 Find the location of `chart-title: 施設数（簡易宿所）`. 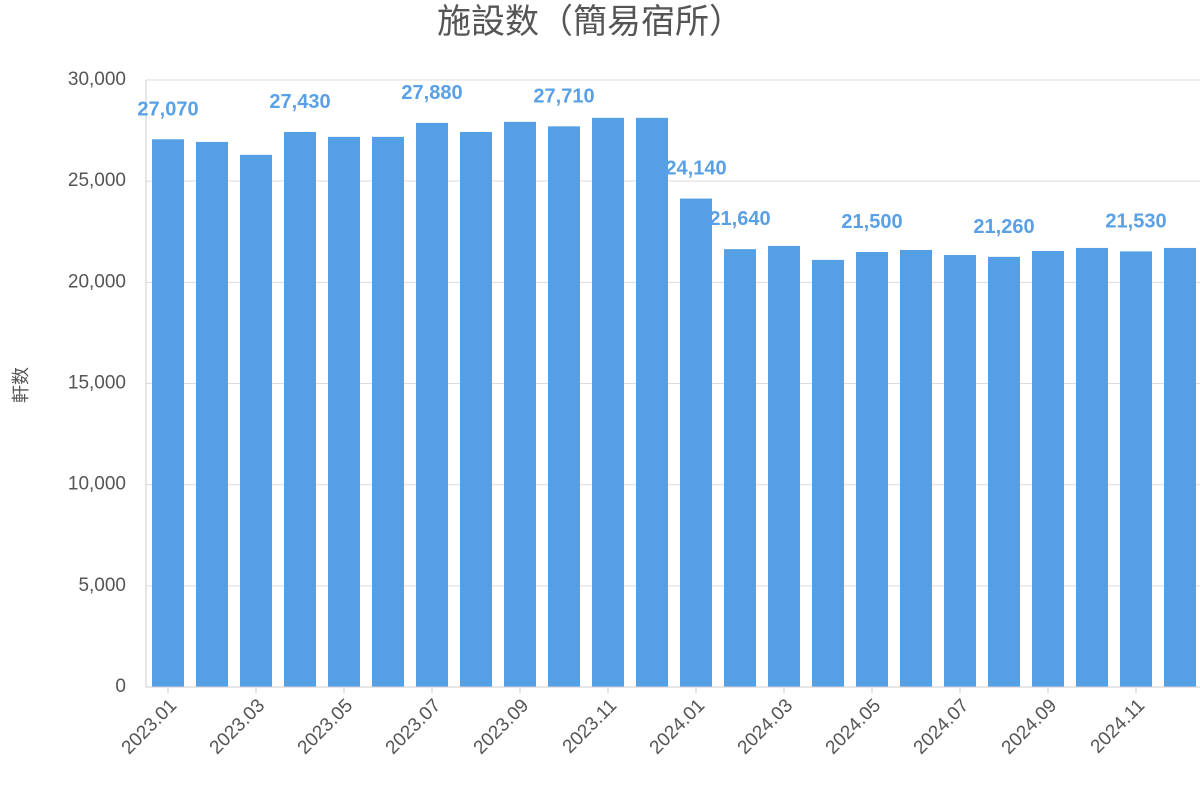

chart-title: 施設数（簡易宿所） is located at coordinates (590, 22).